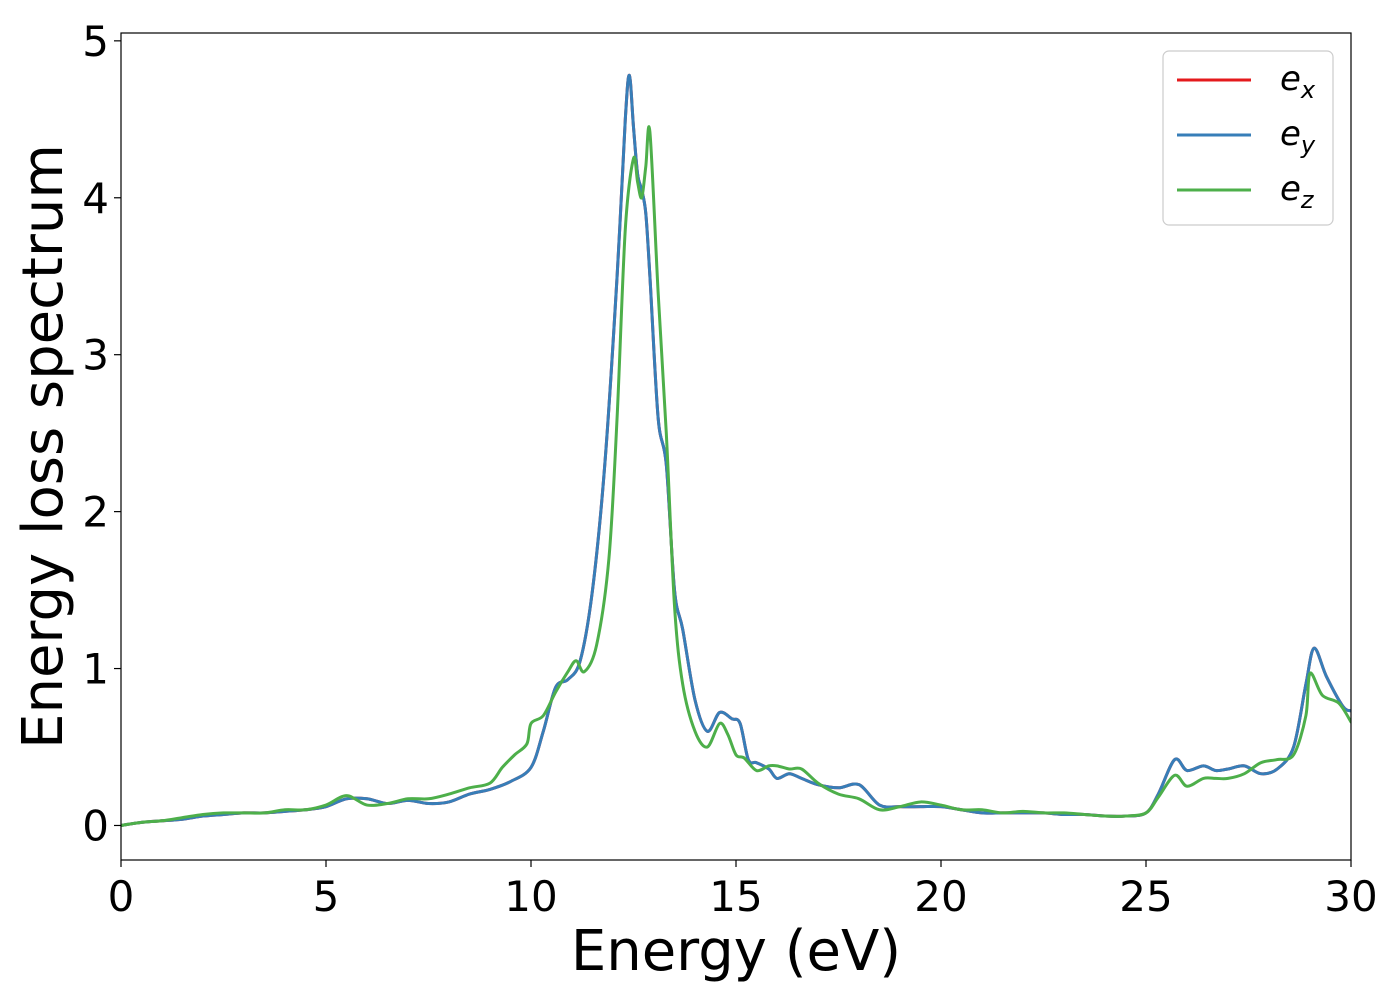 Image resolution: width=1400 pixels, height=1000 pixels. Describe the element at coordinates (530, 896) in the screenshot. I see `x-tick-label: 10` at that location.